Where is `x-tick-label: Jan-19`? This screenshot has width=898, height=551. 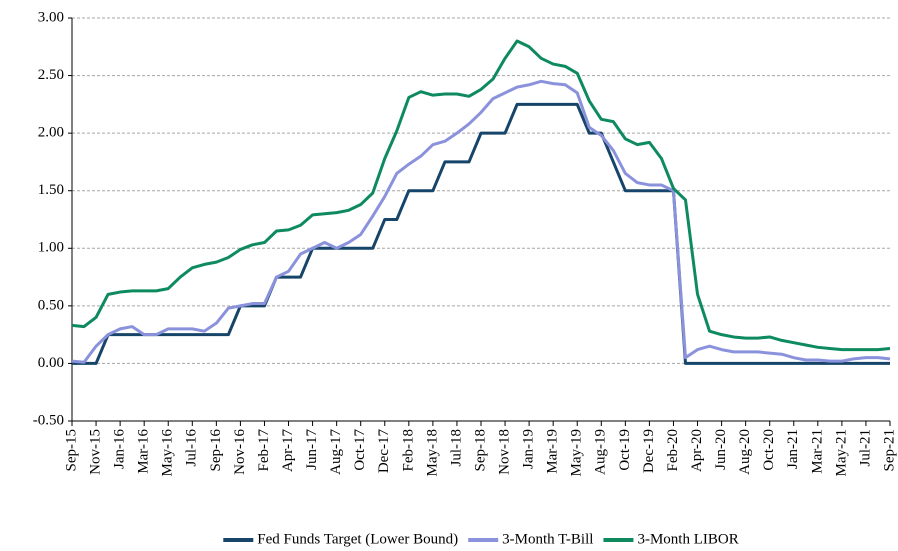 x-tick-label: Jan-19 is located at coordinates (529, 449).